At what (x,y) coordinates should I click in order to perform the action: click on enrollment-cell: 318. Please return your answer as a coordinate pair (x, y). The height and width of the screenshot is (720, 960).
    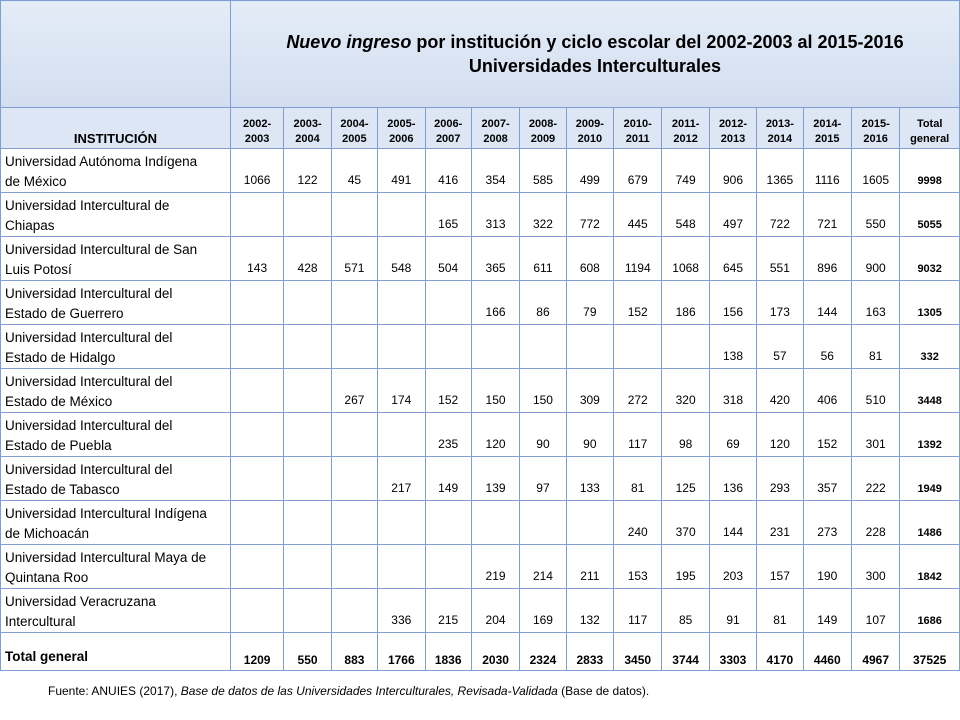
    Looking at the image, I should click on (733, 390).